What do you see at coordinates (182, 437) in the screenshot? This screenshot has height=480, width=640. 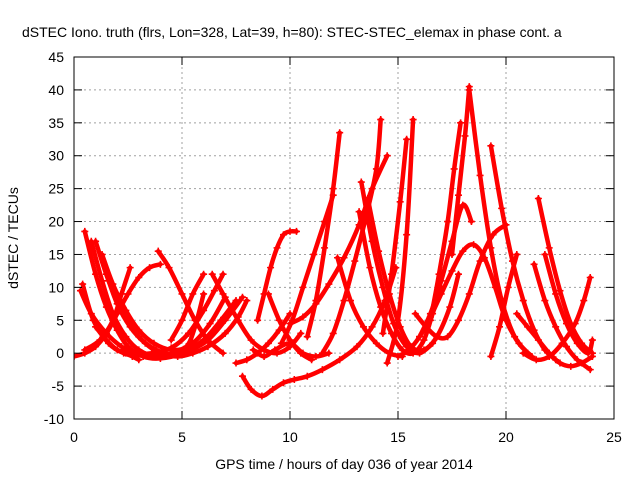 I see `x-tick-label: 5` at bounding box center [182, 437].